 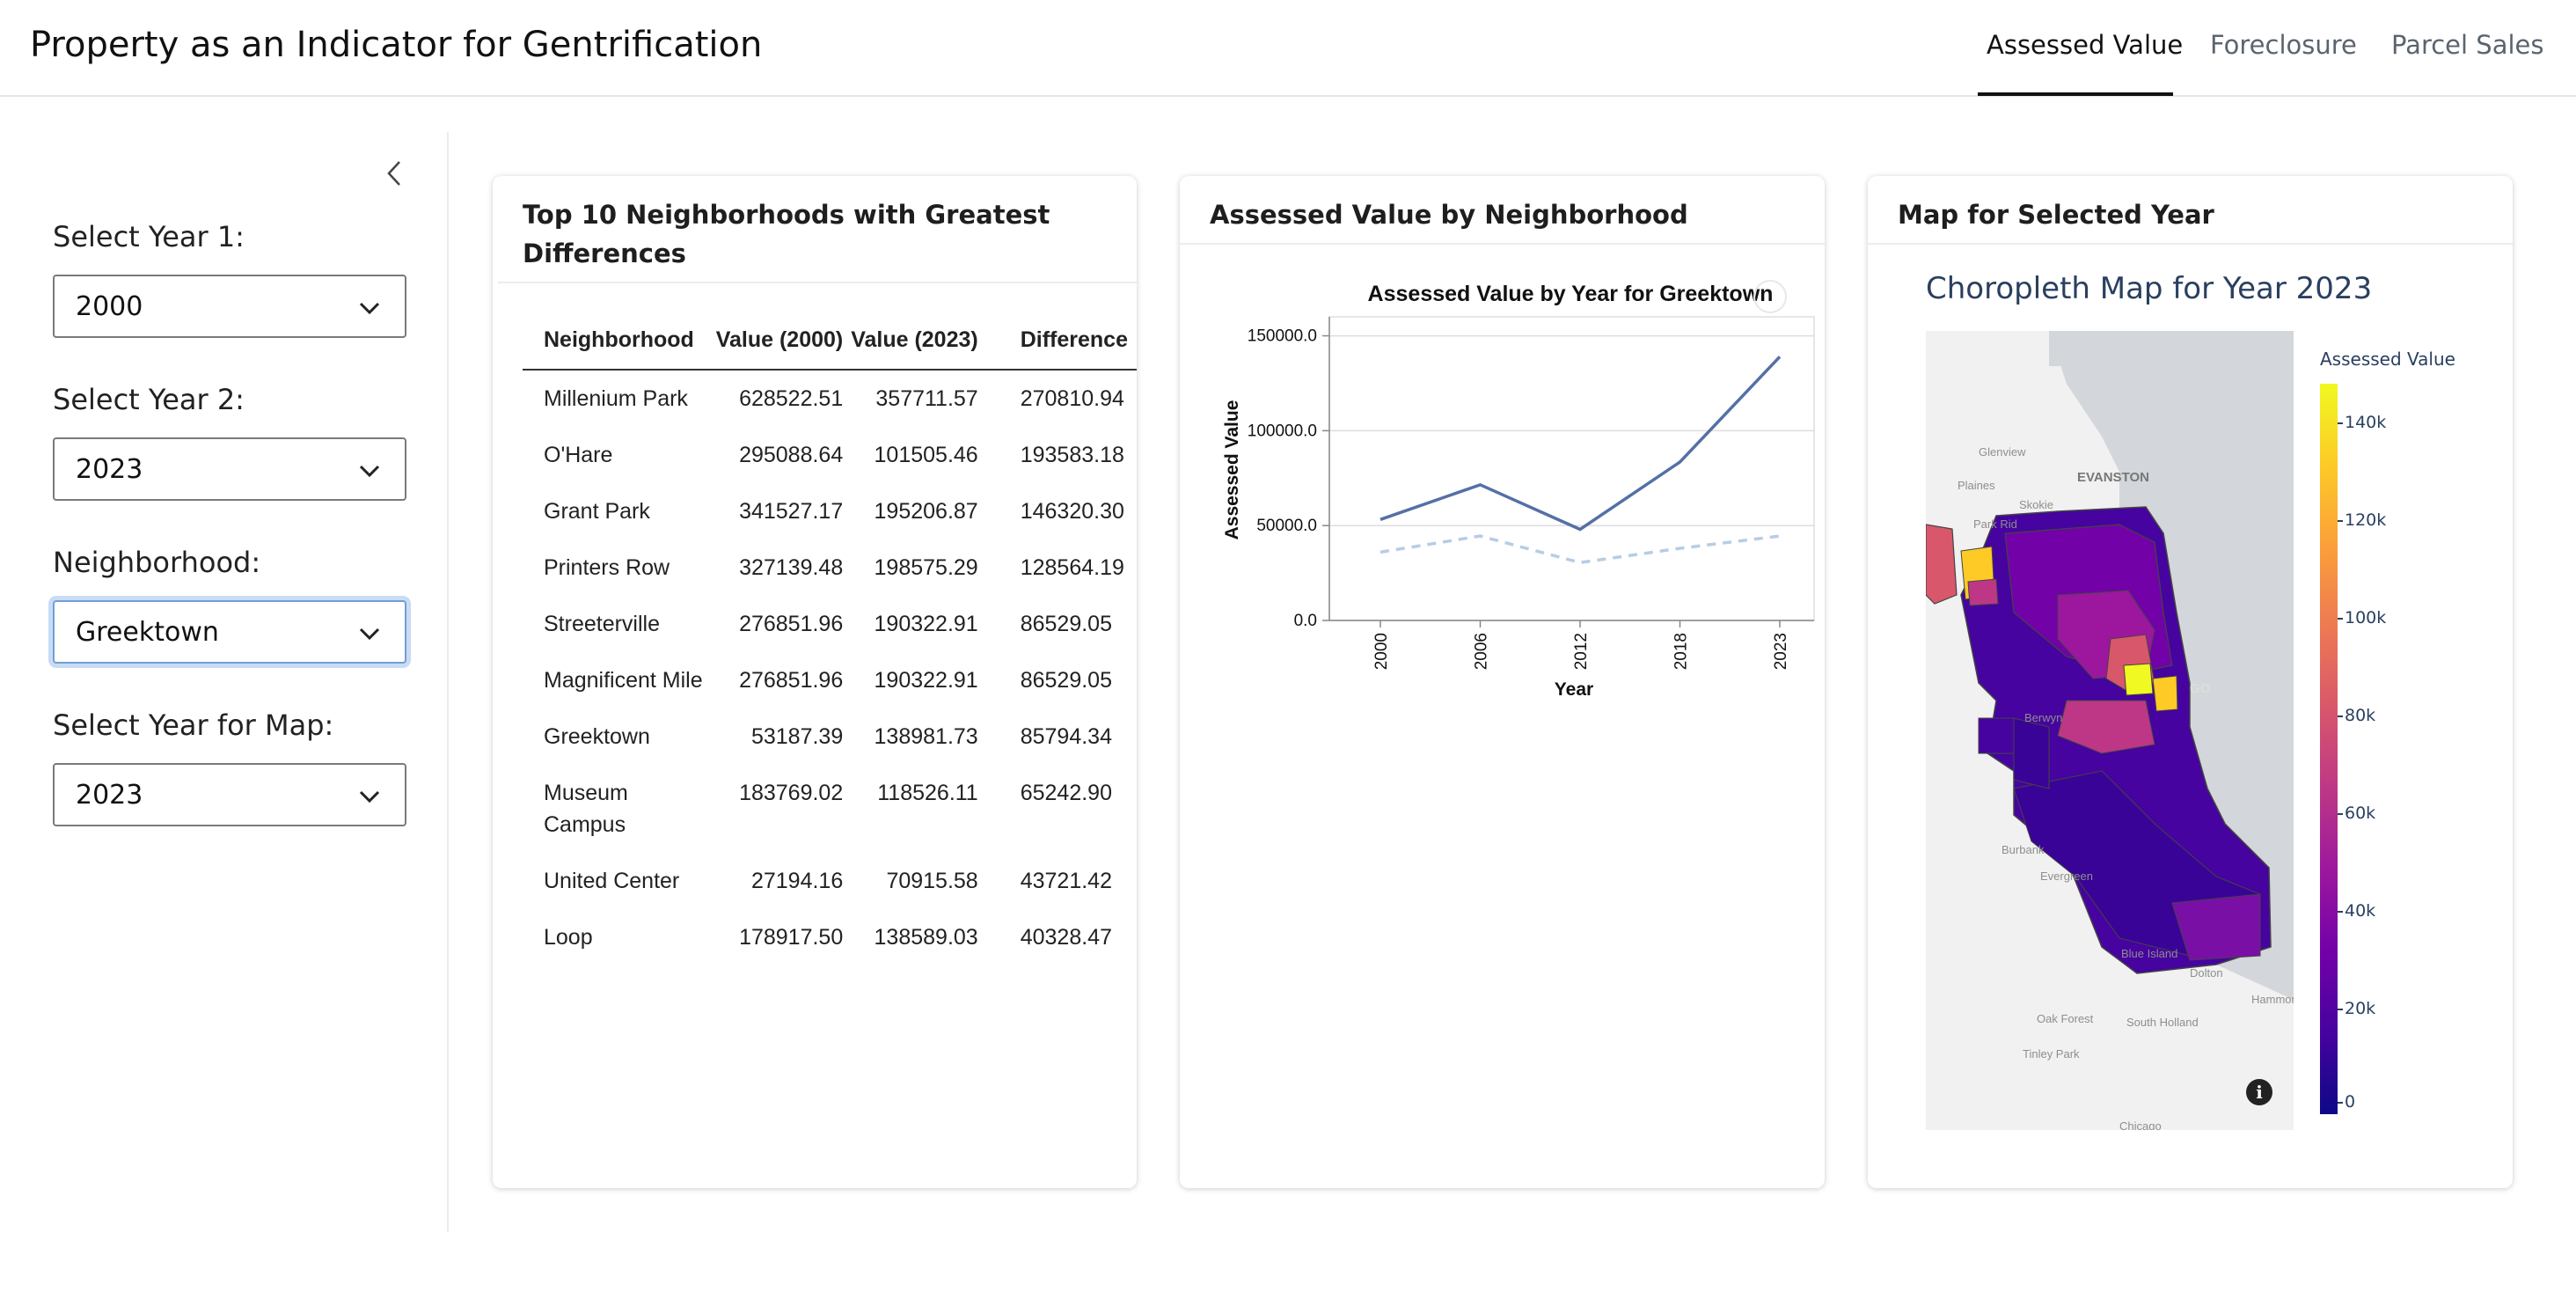 I want to click on value2-cell: 118526.11, so click(x=928, y=793).